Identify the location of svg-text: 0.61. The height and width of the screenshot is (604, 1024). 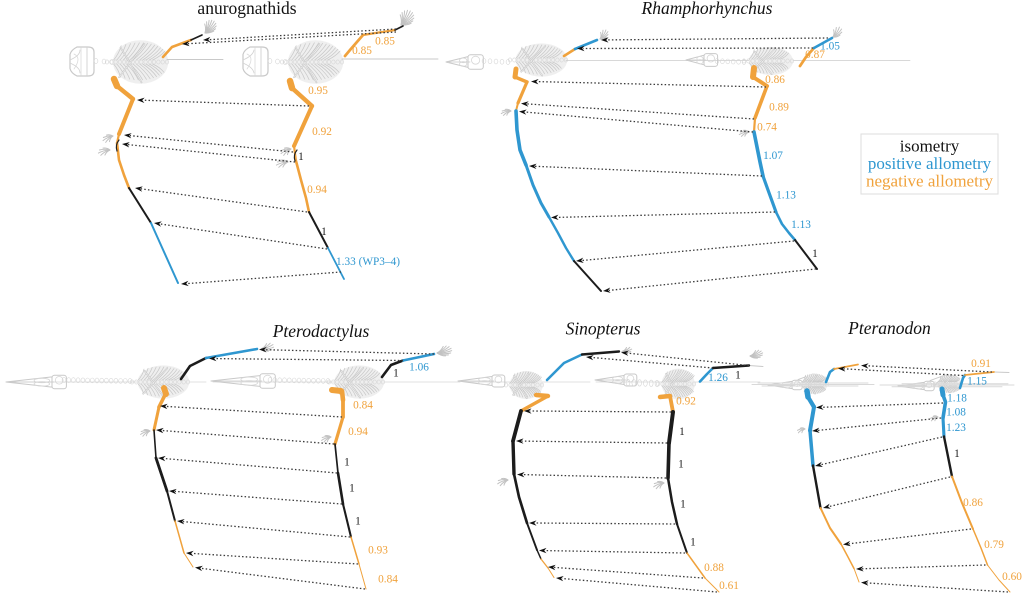
(729, 586).